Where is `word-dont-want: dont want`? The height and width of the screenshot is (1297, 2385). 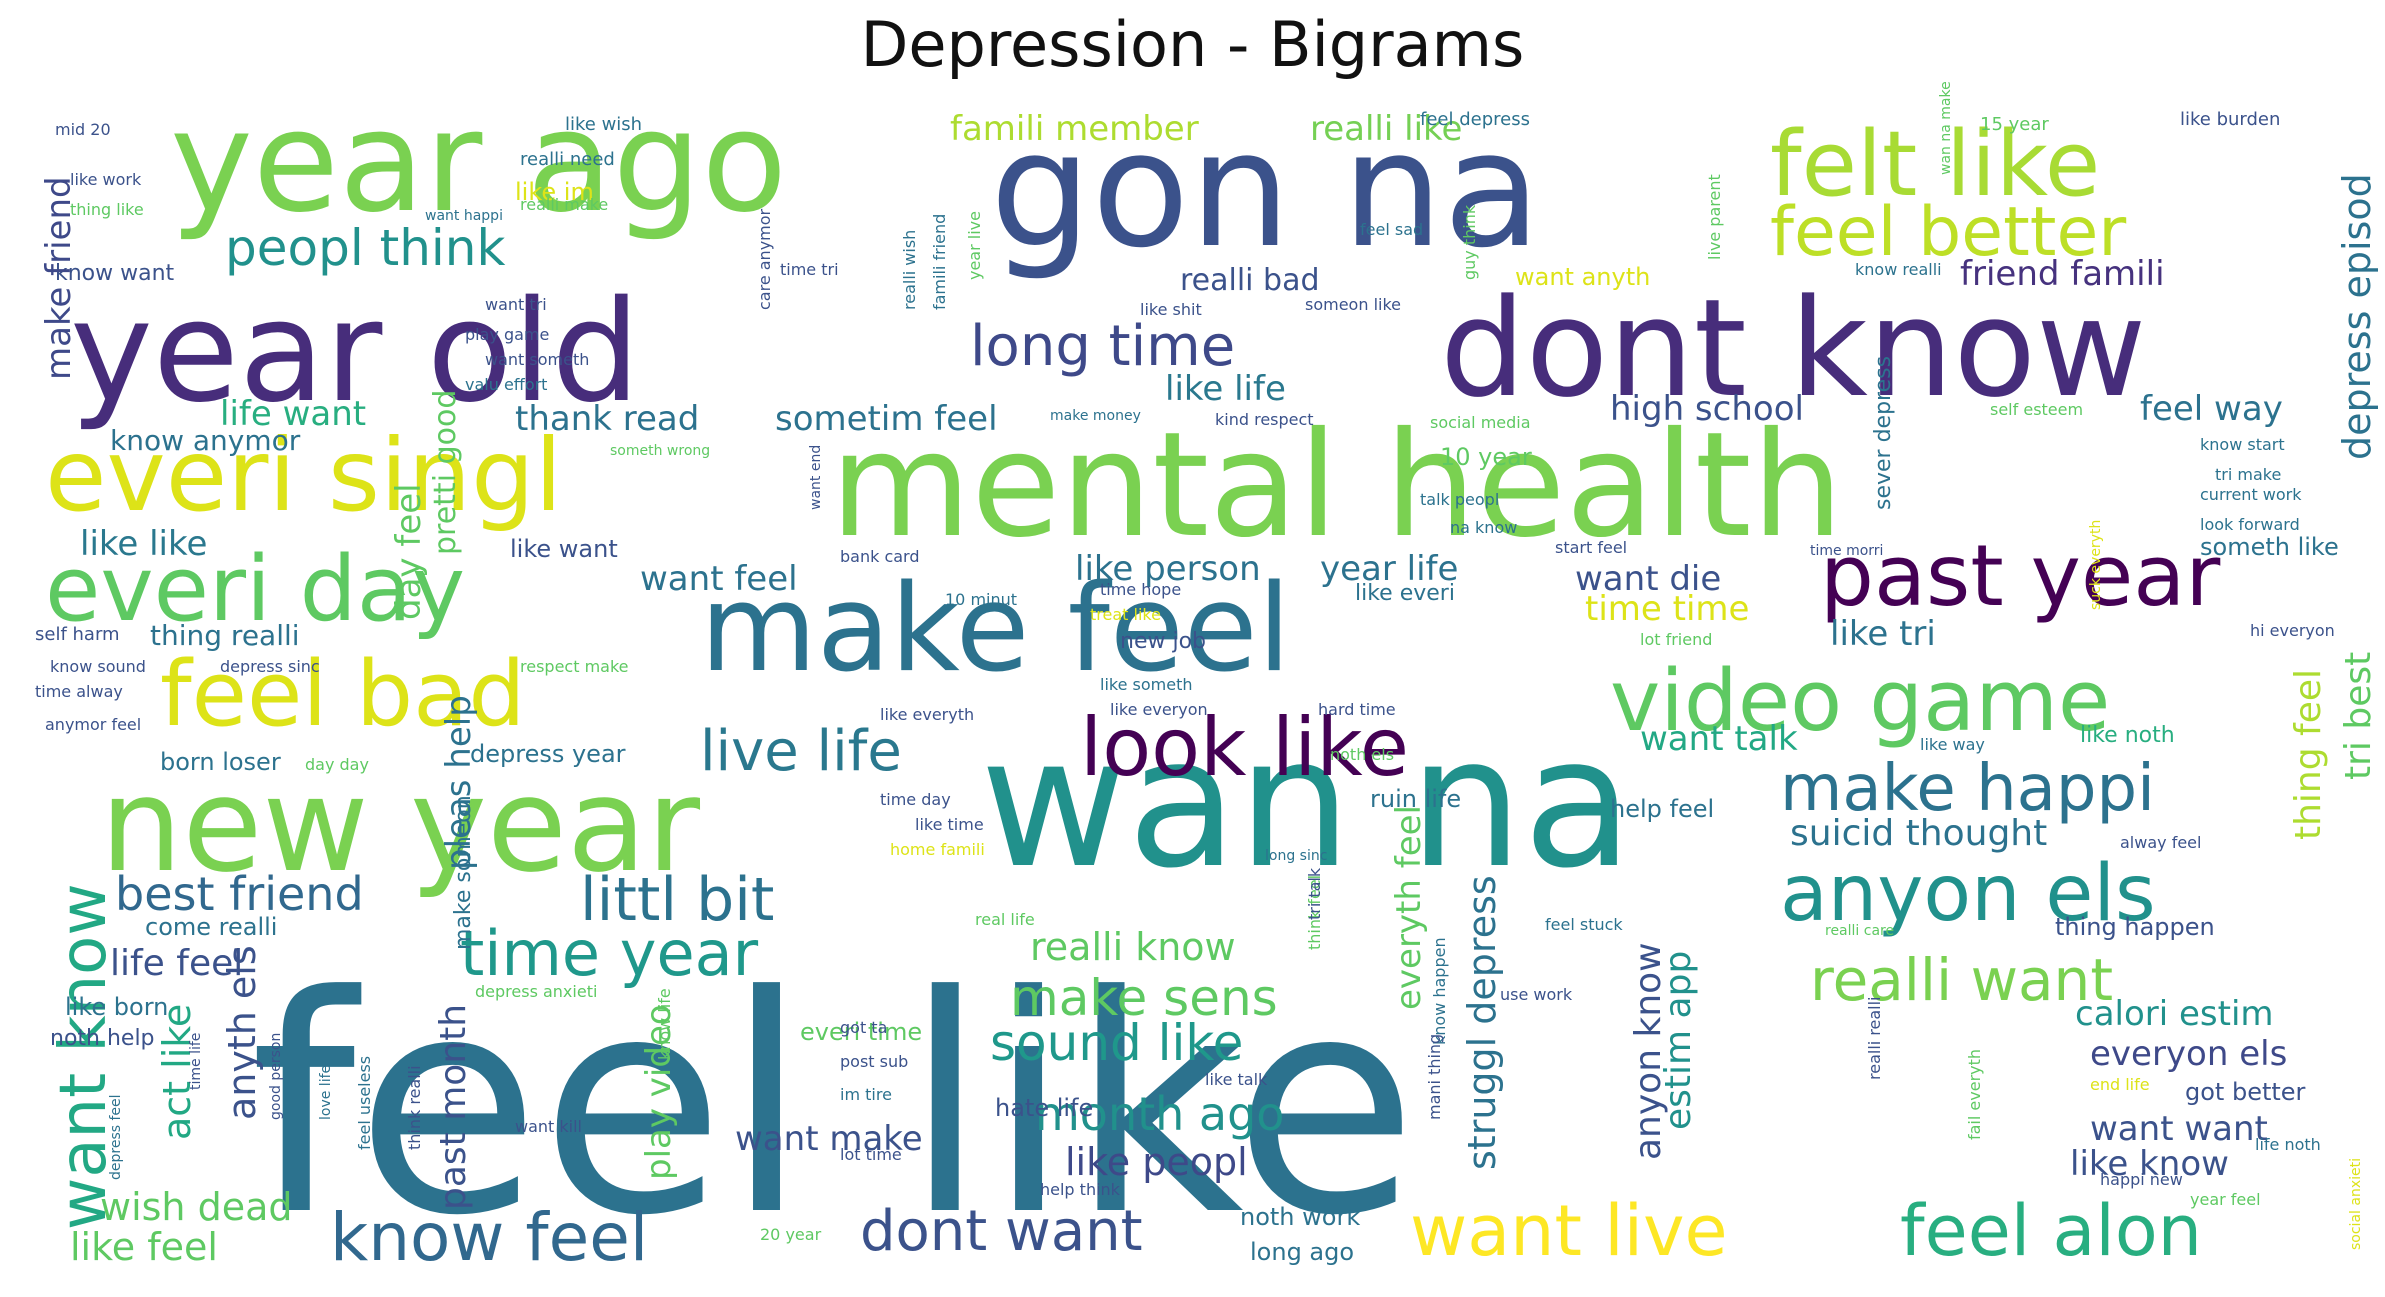
word-dont-want: dont want is located at coordinates (1001, 1231).